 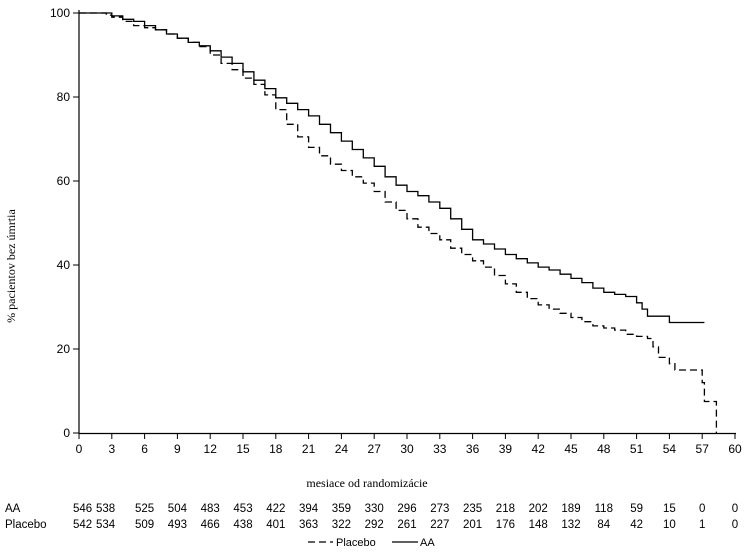 What do you see at coordinates (406, 509) in the screenshot?
I see `risk-count: 296` at bounding box center [406, 509].